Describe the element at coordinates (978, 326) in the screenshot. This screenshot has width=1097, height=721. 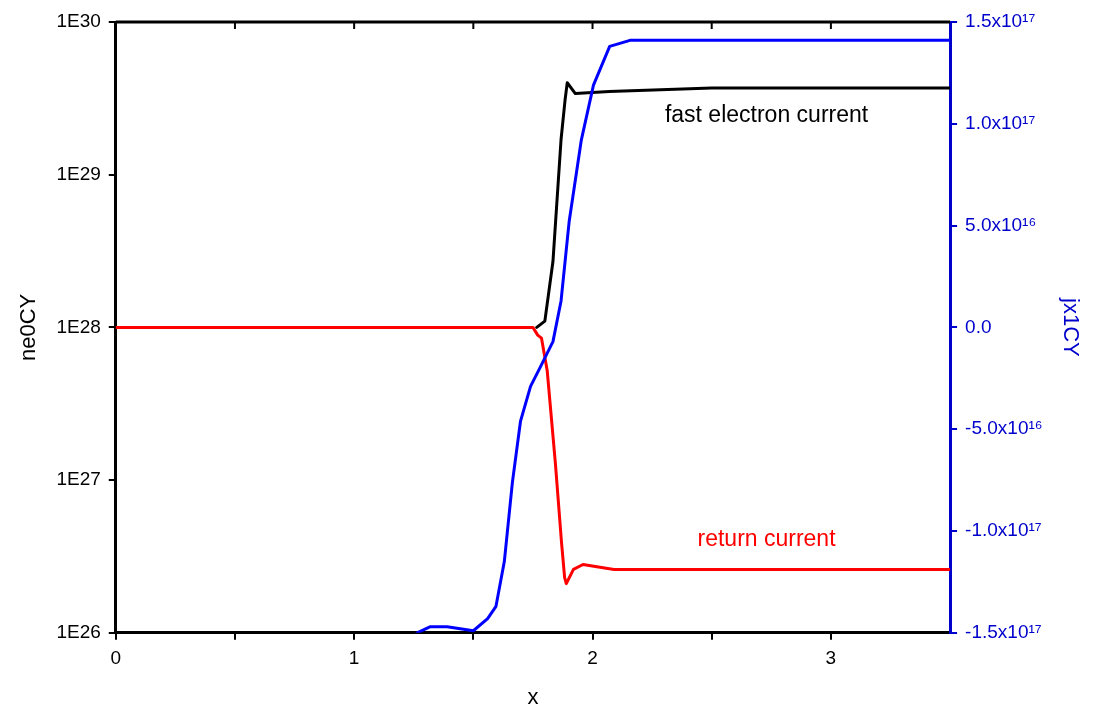
I see `y2-tick-label: 0.0` at that location.